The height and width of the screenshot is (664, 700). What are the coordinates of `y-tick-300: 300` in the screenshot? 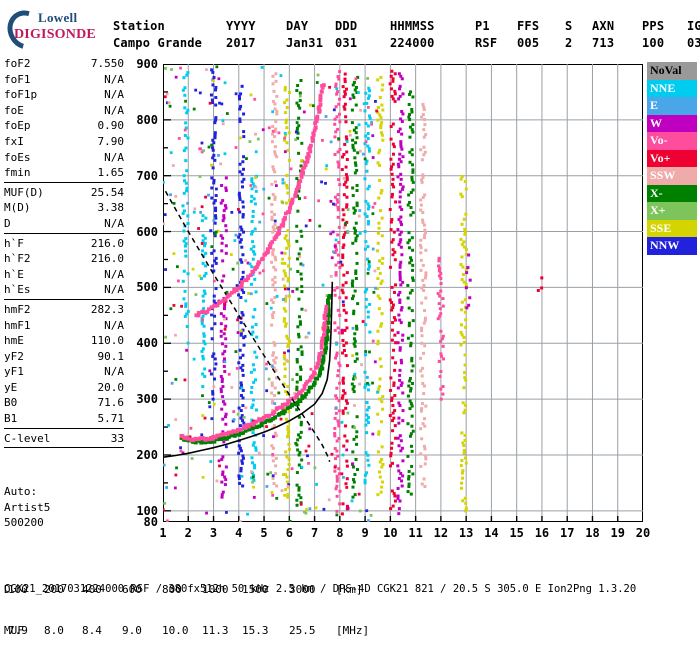 It's located at (147, 399).